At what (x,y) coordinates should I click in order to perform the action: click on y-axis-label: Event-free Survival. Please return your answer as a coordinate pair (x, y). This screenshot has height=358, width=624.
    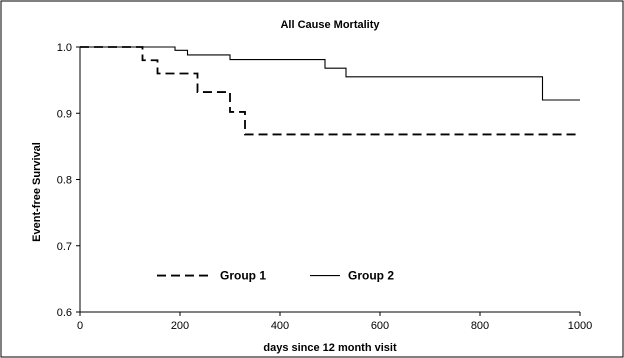
    Looking at the image, I should click on (37, 192).